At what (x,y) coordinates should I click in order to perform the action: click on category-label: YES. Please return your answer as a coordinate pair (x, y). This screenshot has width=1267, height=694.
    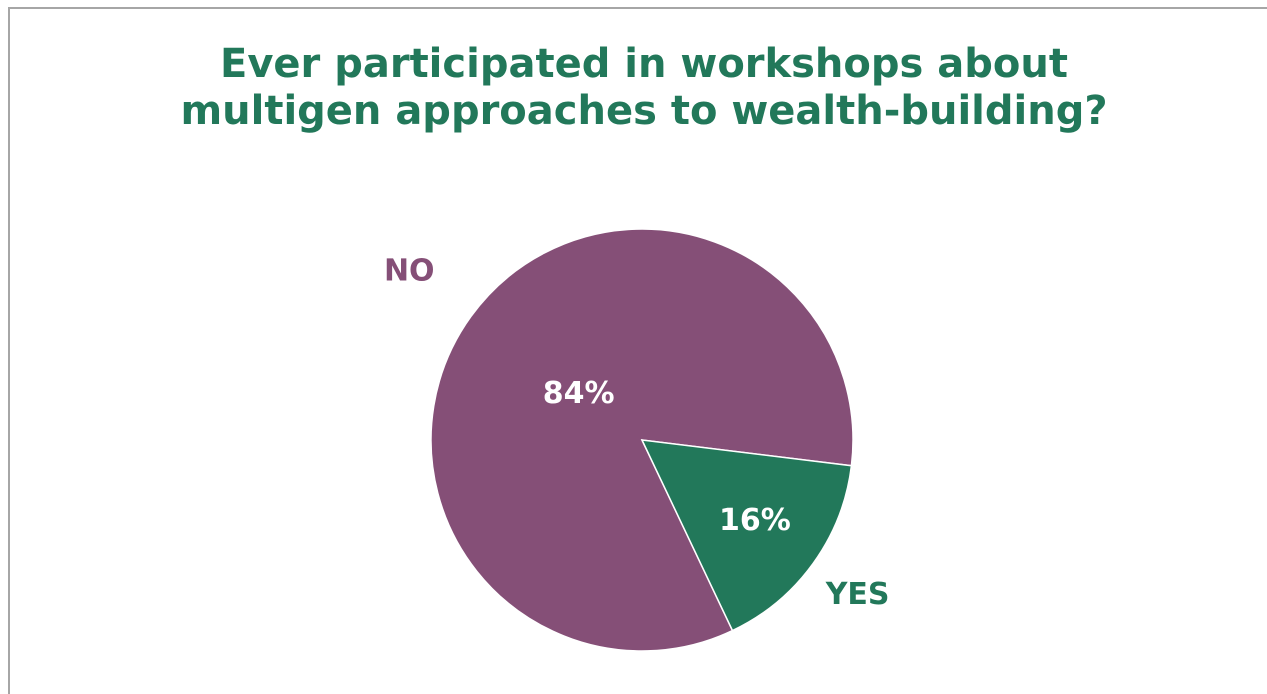
    Looking at the image, I should click on (857, 594).